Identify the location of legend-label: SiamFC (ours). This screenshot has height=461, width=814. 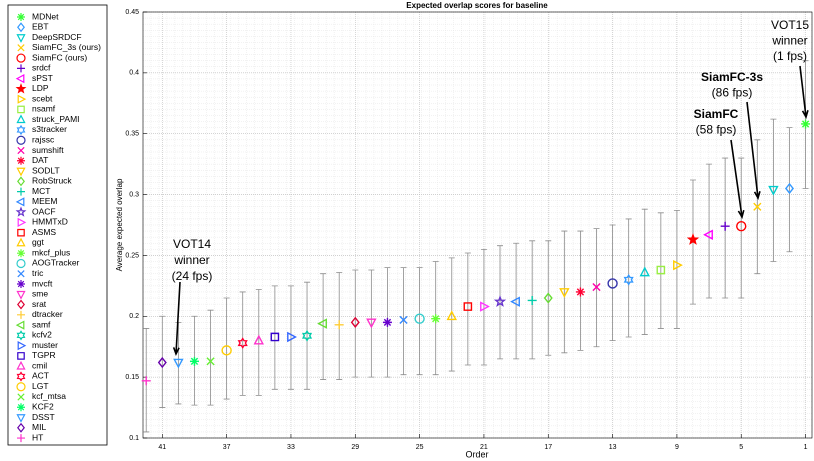
(59, 57).